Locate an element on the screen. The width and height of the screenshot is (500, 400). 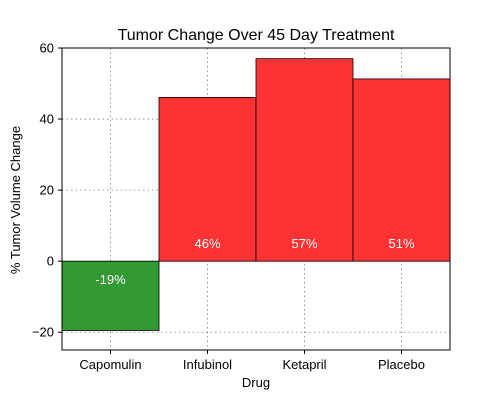
y-axis-label: % Tumor Volume Change is located at coordinates (15, 200).